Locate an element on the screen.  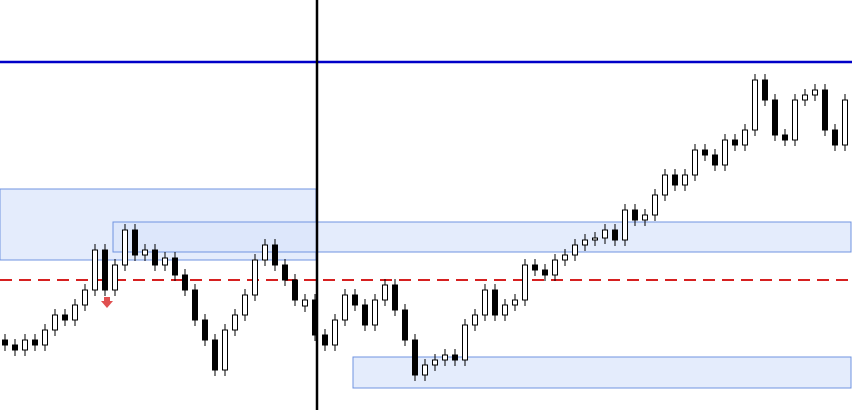
zone is located at coordinates (482, 237).